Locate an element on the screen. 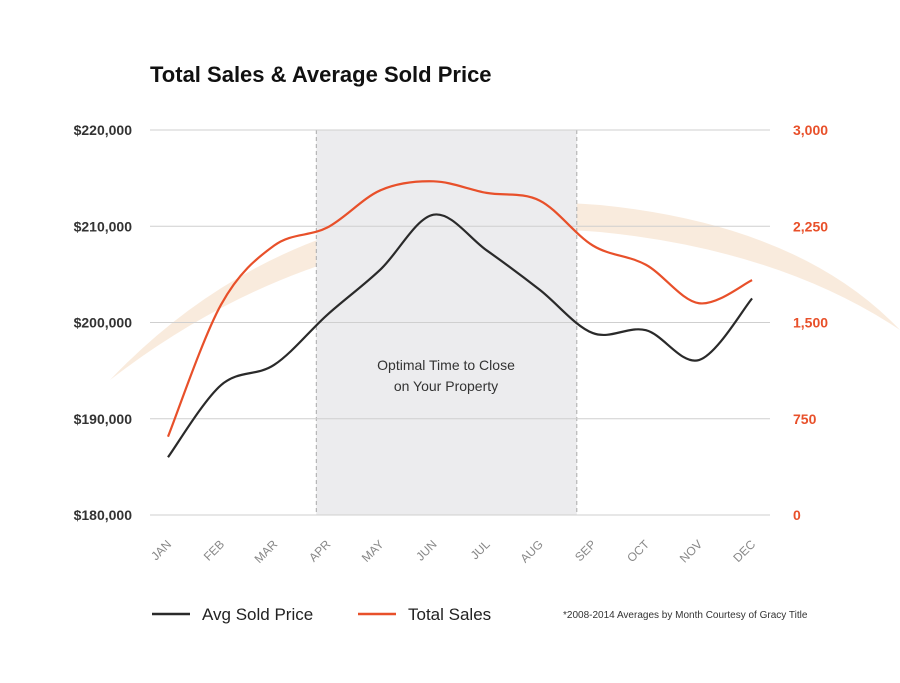 The width and height of the screenshot is (900, 683). chart-title: Total Sales & Average Sold Price is located at coordinates (321, 74).